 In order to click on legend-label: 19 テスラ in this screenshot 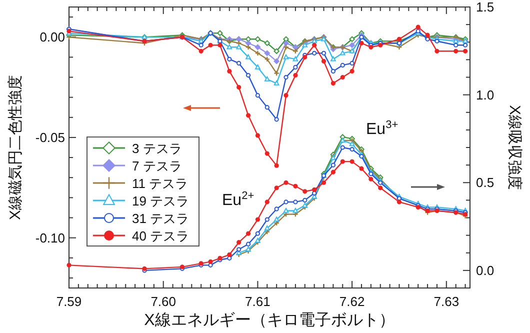, I will do `click(161, 201)`.